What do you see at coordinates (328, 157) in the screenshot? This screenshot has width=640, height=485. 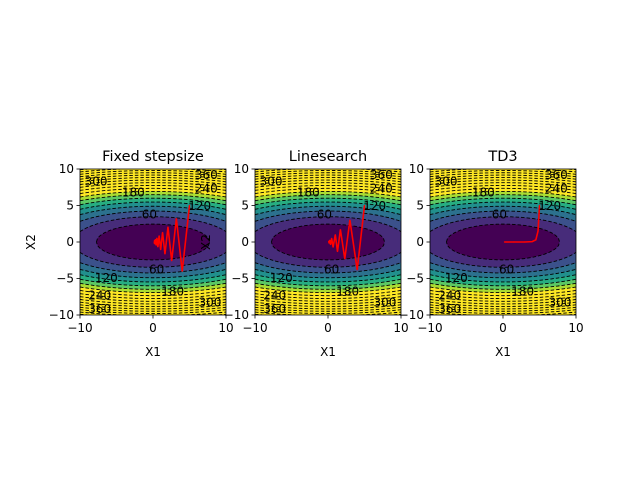 I see `subplot-title: Linesearch` at bounding box center [328, 157].